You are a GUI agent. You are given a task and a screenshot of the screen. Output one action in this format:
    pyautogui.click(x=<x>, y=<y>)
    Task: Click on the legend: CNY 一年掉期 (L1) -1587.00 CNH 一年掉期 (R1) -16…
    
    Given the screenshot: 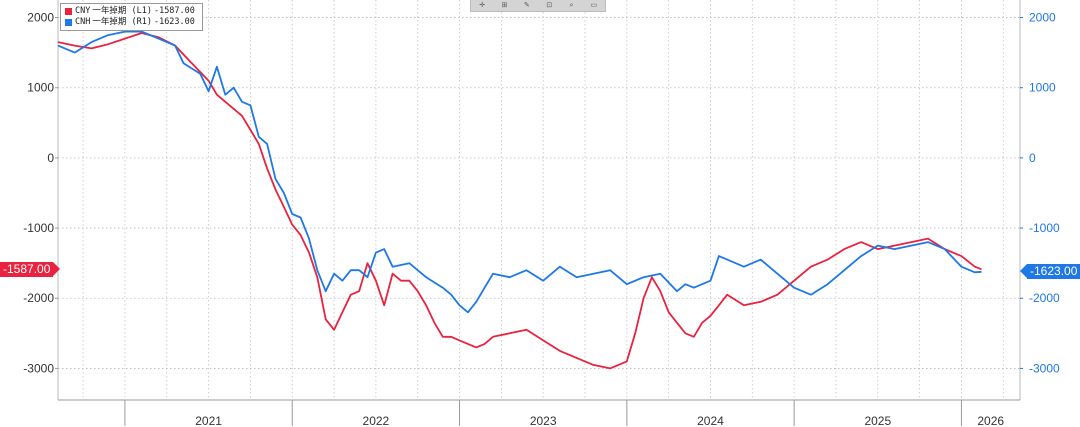 What is the action you would take?
    pyautogui.click(x=131, y=17)
    